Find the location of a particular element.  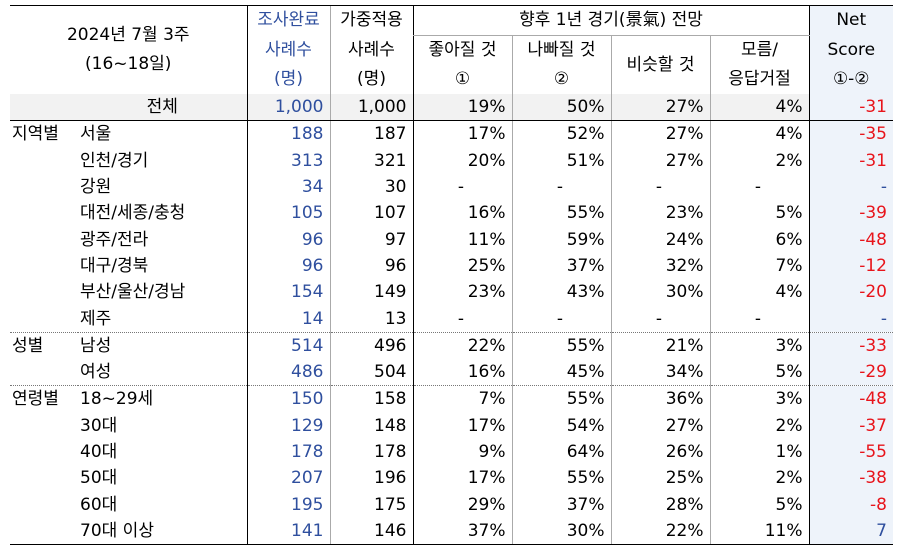

row-label: 18~29세 is located at coordinates (162, 399).